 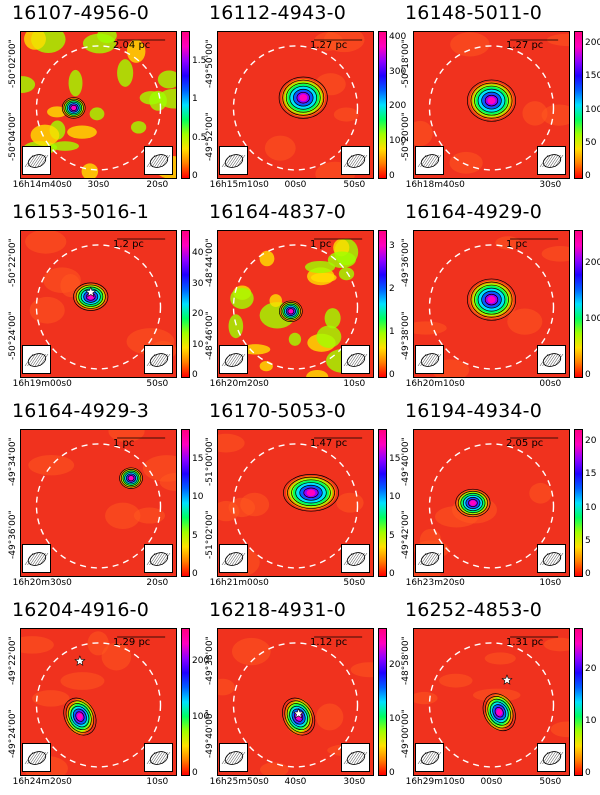 I want to click on colorbar-tick-label: 2, so click(x=392, y=289).